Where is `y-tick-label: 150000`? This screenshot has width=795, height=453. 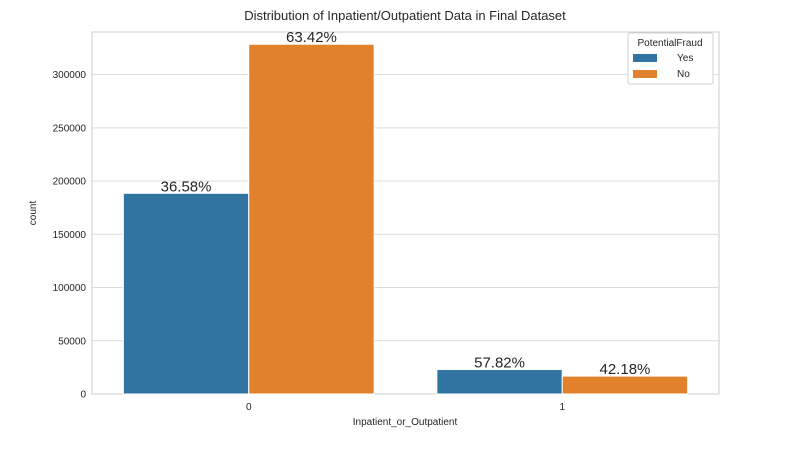 y-tick-label: 150000 is located at coordinates (70, 235).